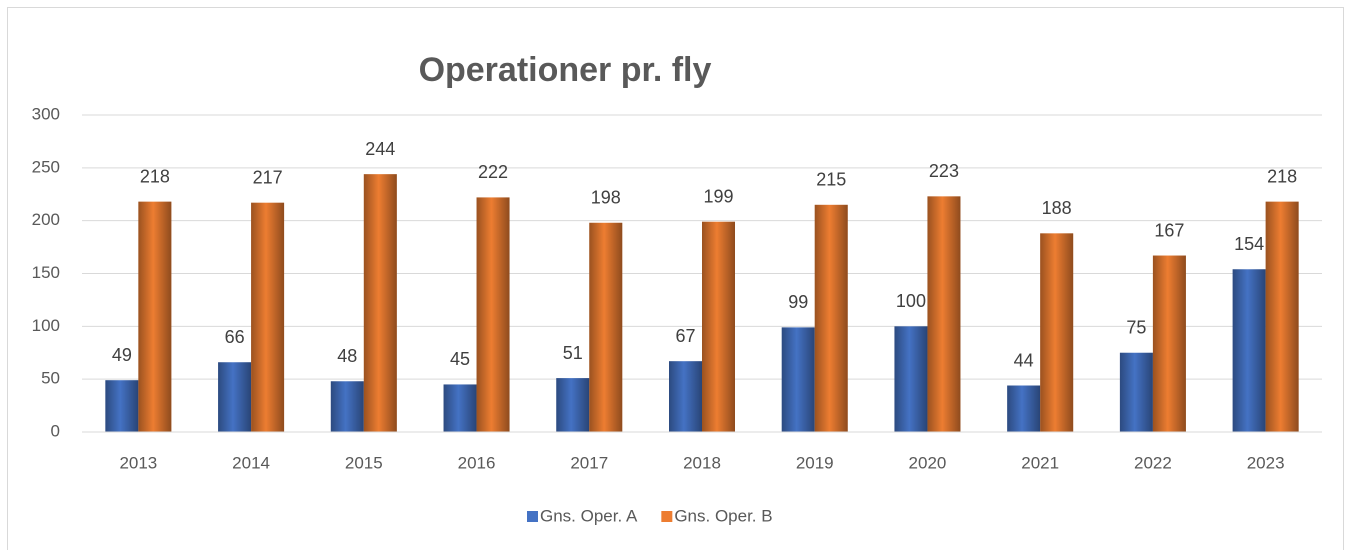  What do you see at coordinates (493, 172) in the screenshot?
I see `data-label: 222` at bounding box center [493, 172].